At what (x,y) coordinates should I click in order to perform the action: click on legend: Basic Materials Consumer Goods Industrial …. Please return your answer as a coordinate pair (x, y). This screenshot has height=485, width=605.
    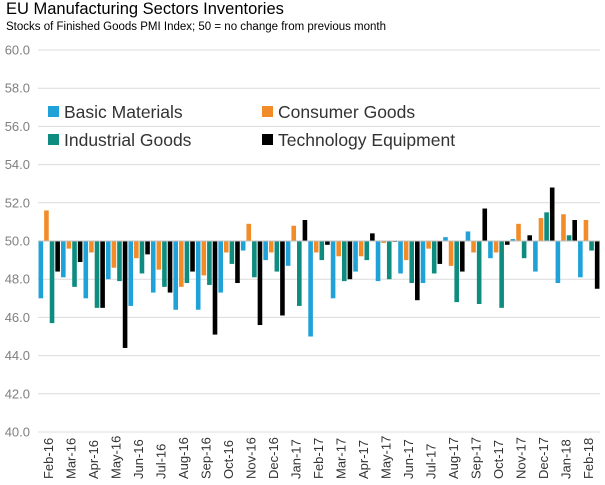
    Looking at the image, I should click on (251, 126).